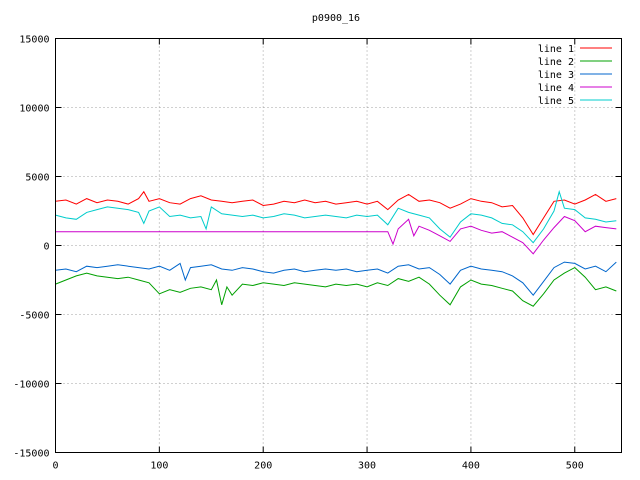 The width and height of the screenshot is (640, 480). What do you see at coordinates (471, 466) in the screenshot?
I see `x-tick-label: 400` at bounding box center [471, 466].